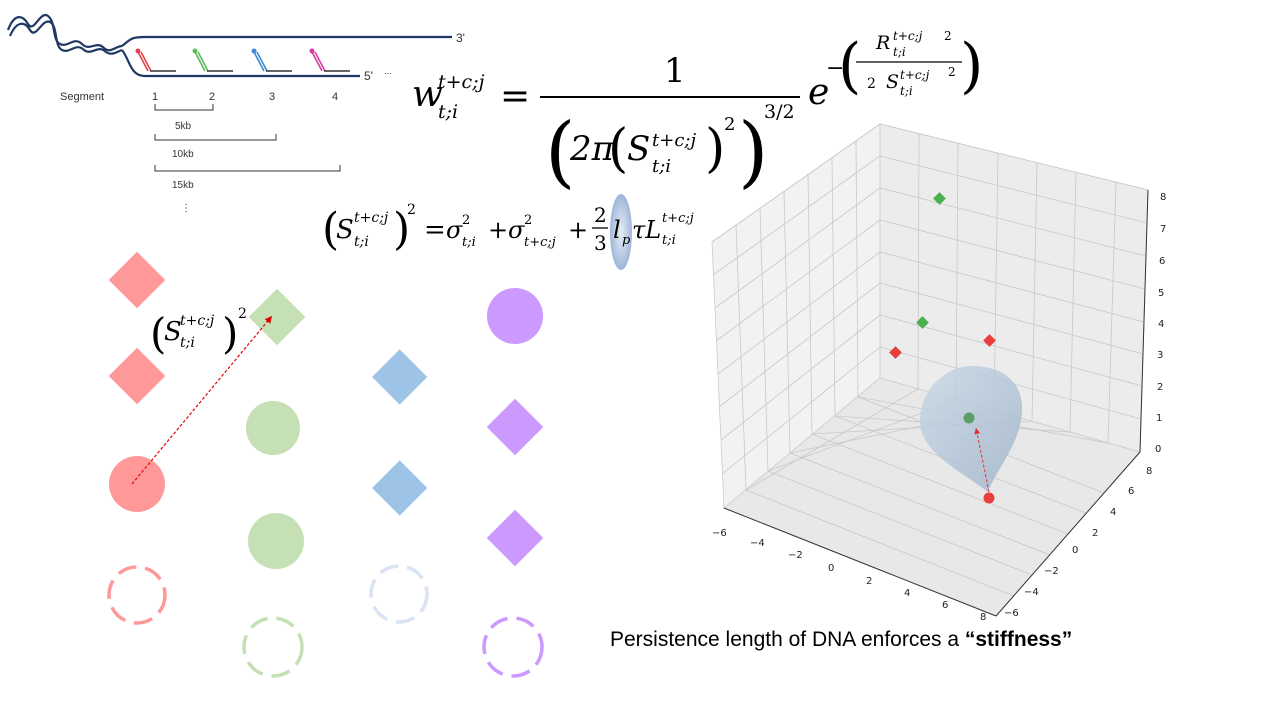 The width and height of the screenshot is (1280, 720). Describe the element at coordinates (908, 36) in the screenshot. I see `eq-exp-R-sup: t+c;j` at that location.